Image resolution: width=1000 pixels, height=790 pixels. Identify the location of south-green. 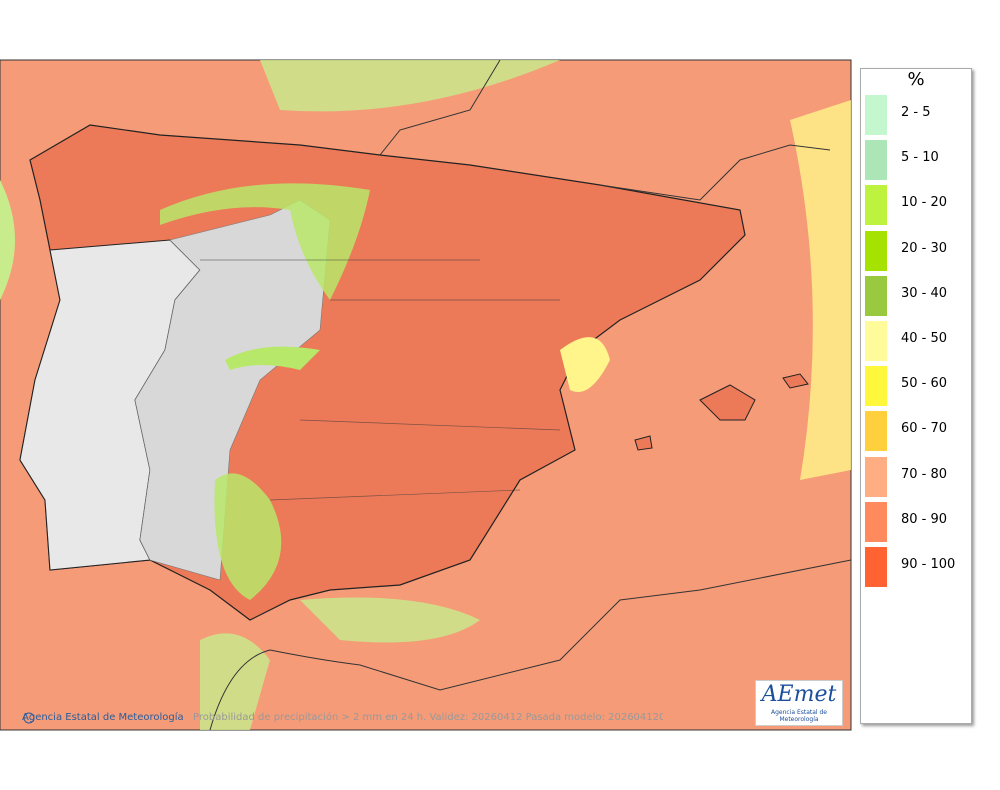
(390, 620).